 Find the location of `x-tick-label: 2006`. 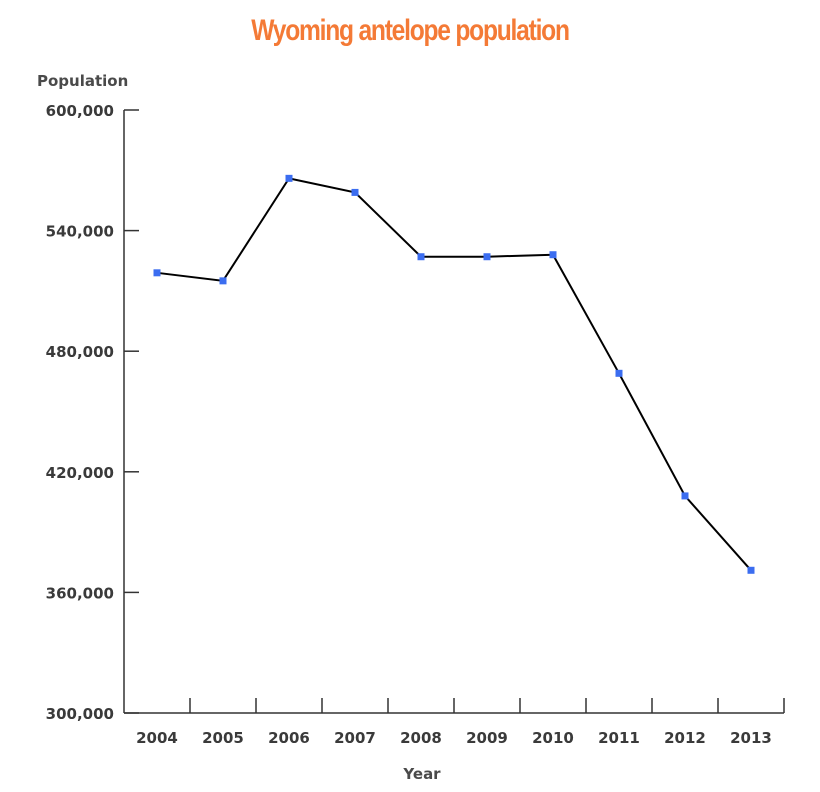

x-tick-label: 2006 is located at coordinates (289, 738).